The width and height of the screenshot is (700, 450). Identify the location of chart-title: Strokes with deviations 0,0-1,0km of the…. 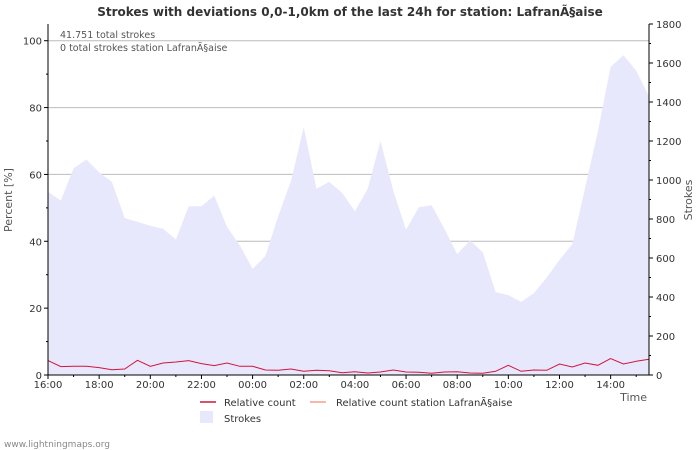
(350, 11).